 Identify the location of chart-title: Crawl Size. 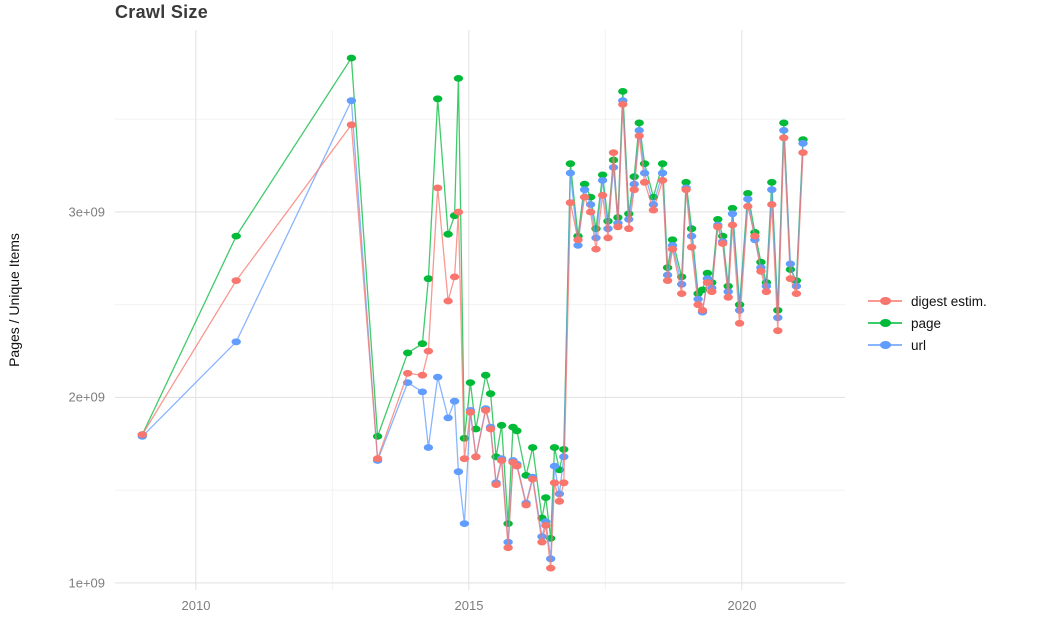
(162, 12).